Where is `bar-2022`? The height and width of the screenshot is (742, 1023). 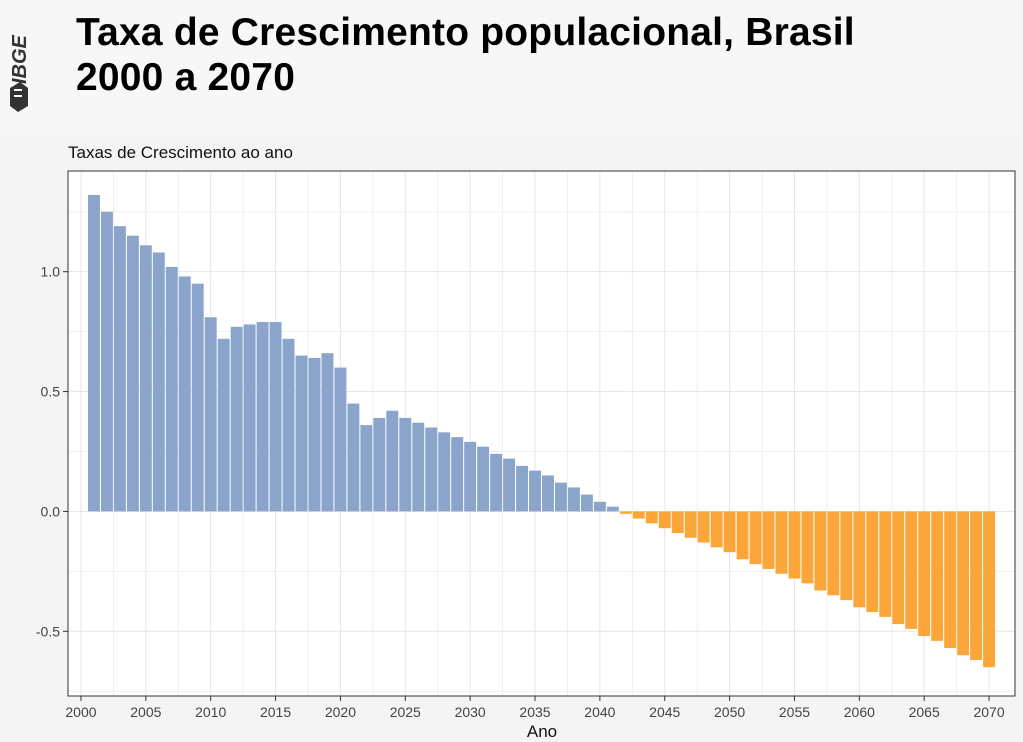
bar-2022 is located at coordinates (366, 468).